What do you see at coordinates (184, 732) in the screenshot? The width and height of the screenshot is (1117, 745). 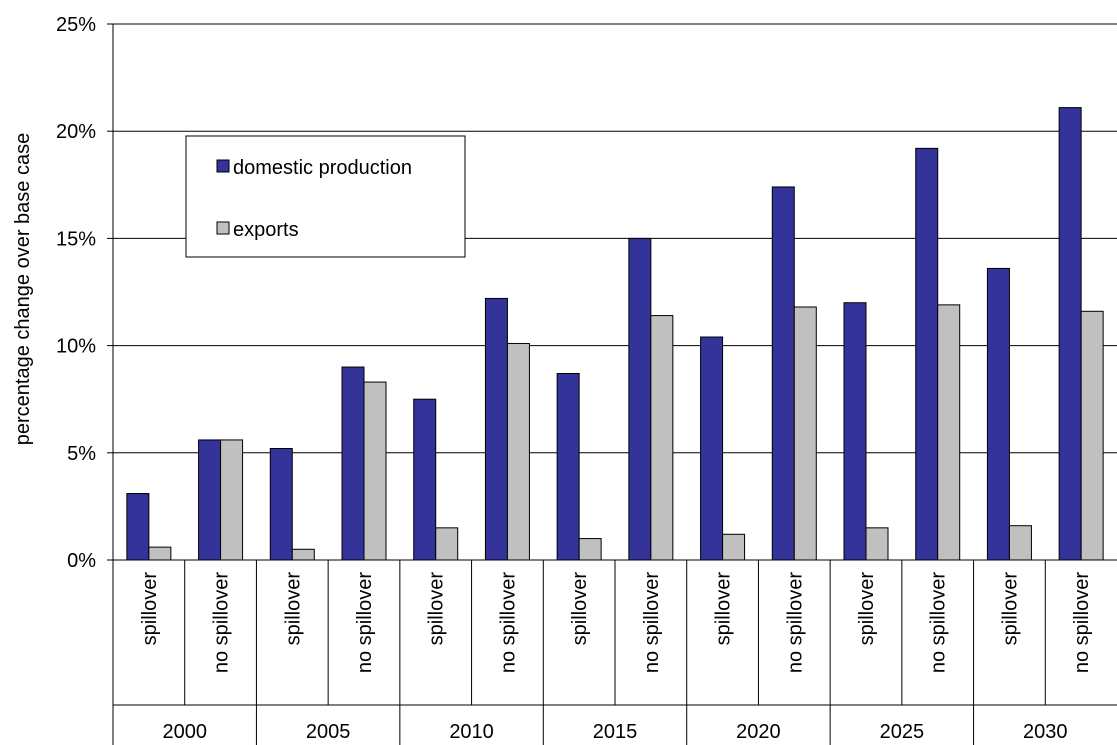 I see `x-group-label: 2000` at bounding box center [184, 732].